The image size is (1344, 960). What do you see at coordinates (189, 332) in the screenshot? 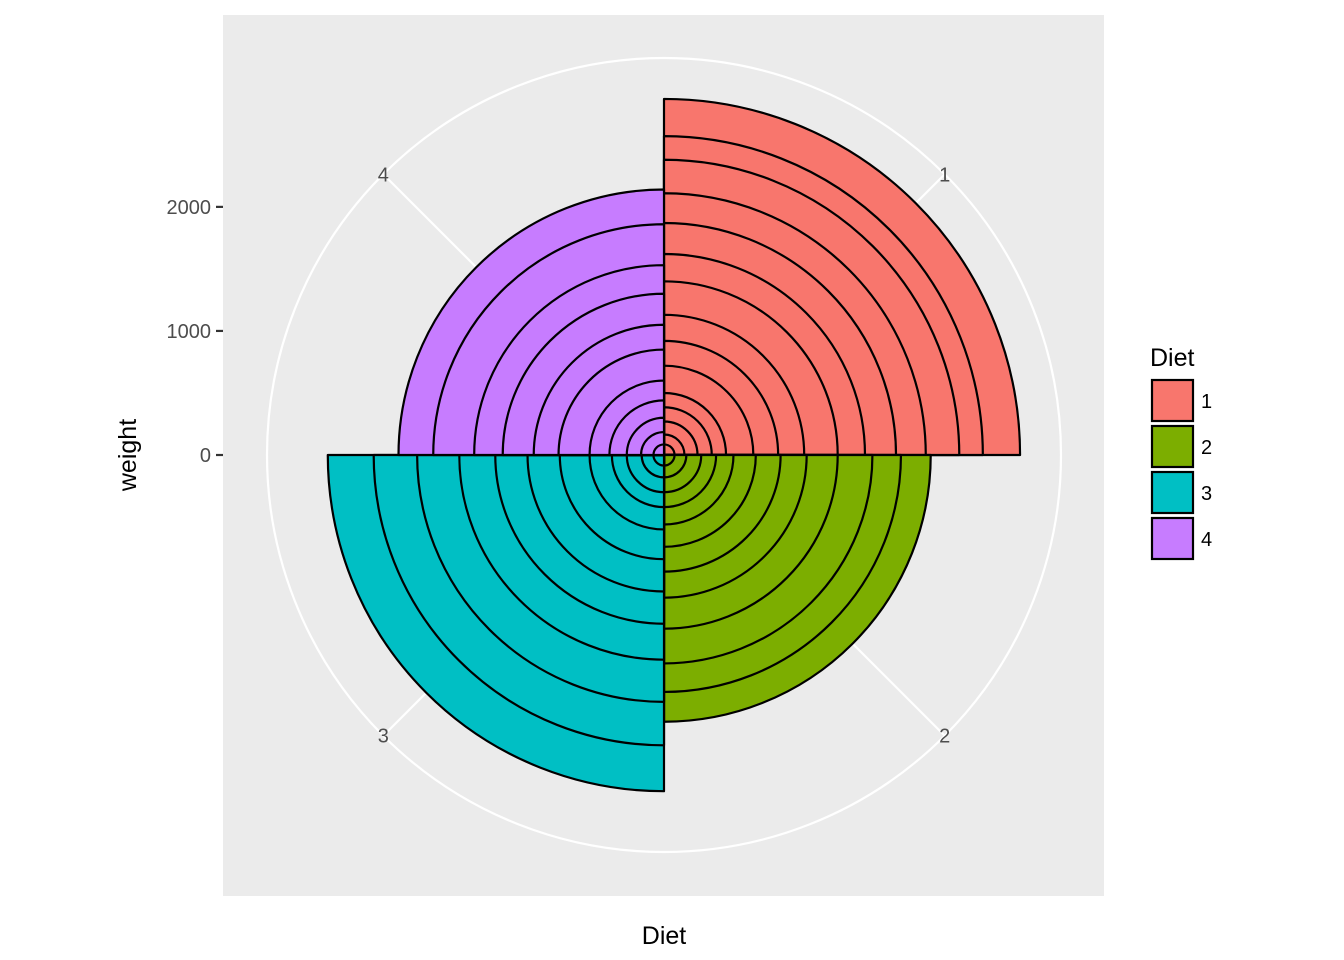
I see `y-tick-label: 1000` at bounding box center [189, 332].